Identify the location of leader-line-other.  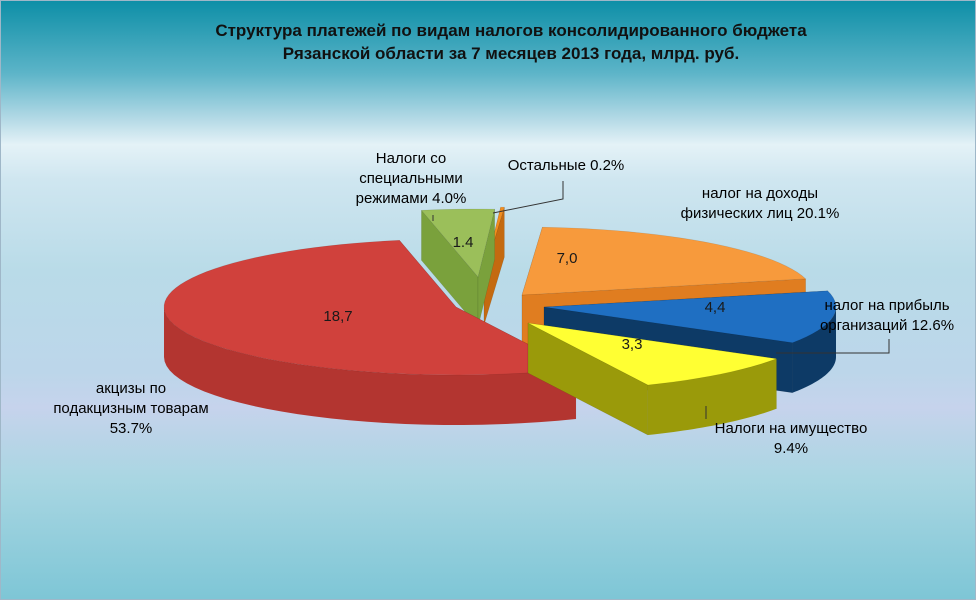
(528, 197).